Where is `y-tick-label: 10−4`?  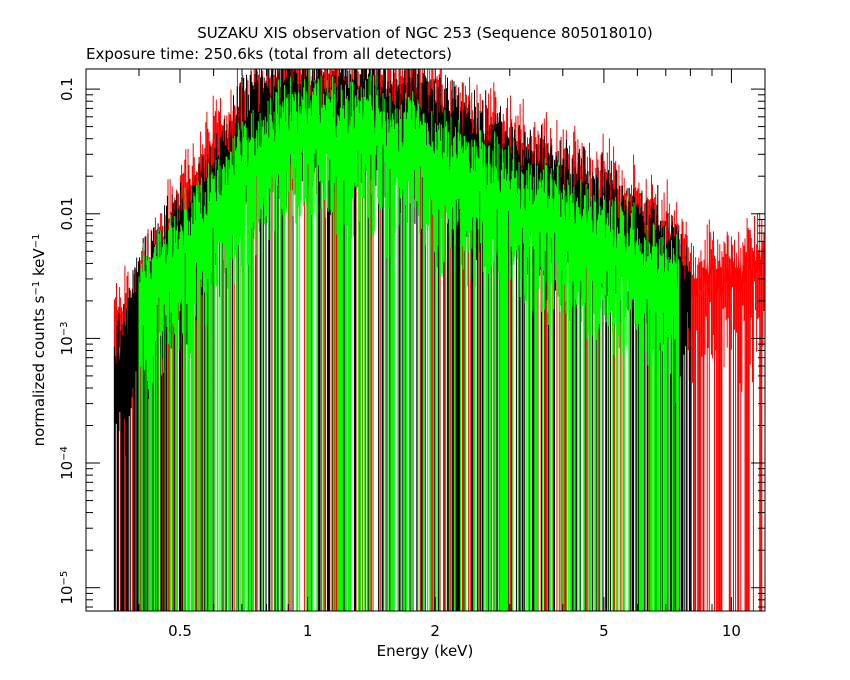
y-tick-label: 10−4 is located at coordinates (67, 463).